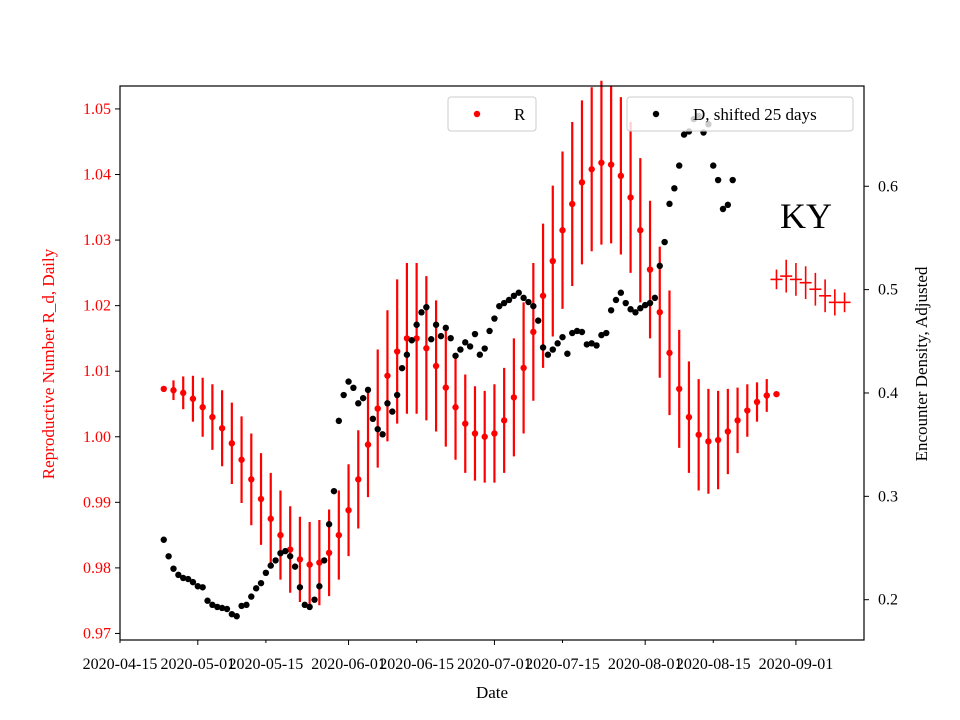  Describe the element at coordinates (97, 568) in the screenshot. I see `left-tick-label: 0.98` at that location.